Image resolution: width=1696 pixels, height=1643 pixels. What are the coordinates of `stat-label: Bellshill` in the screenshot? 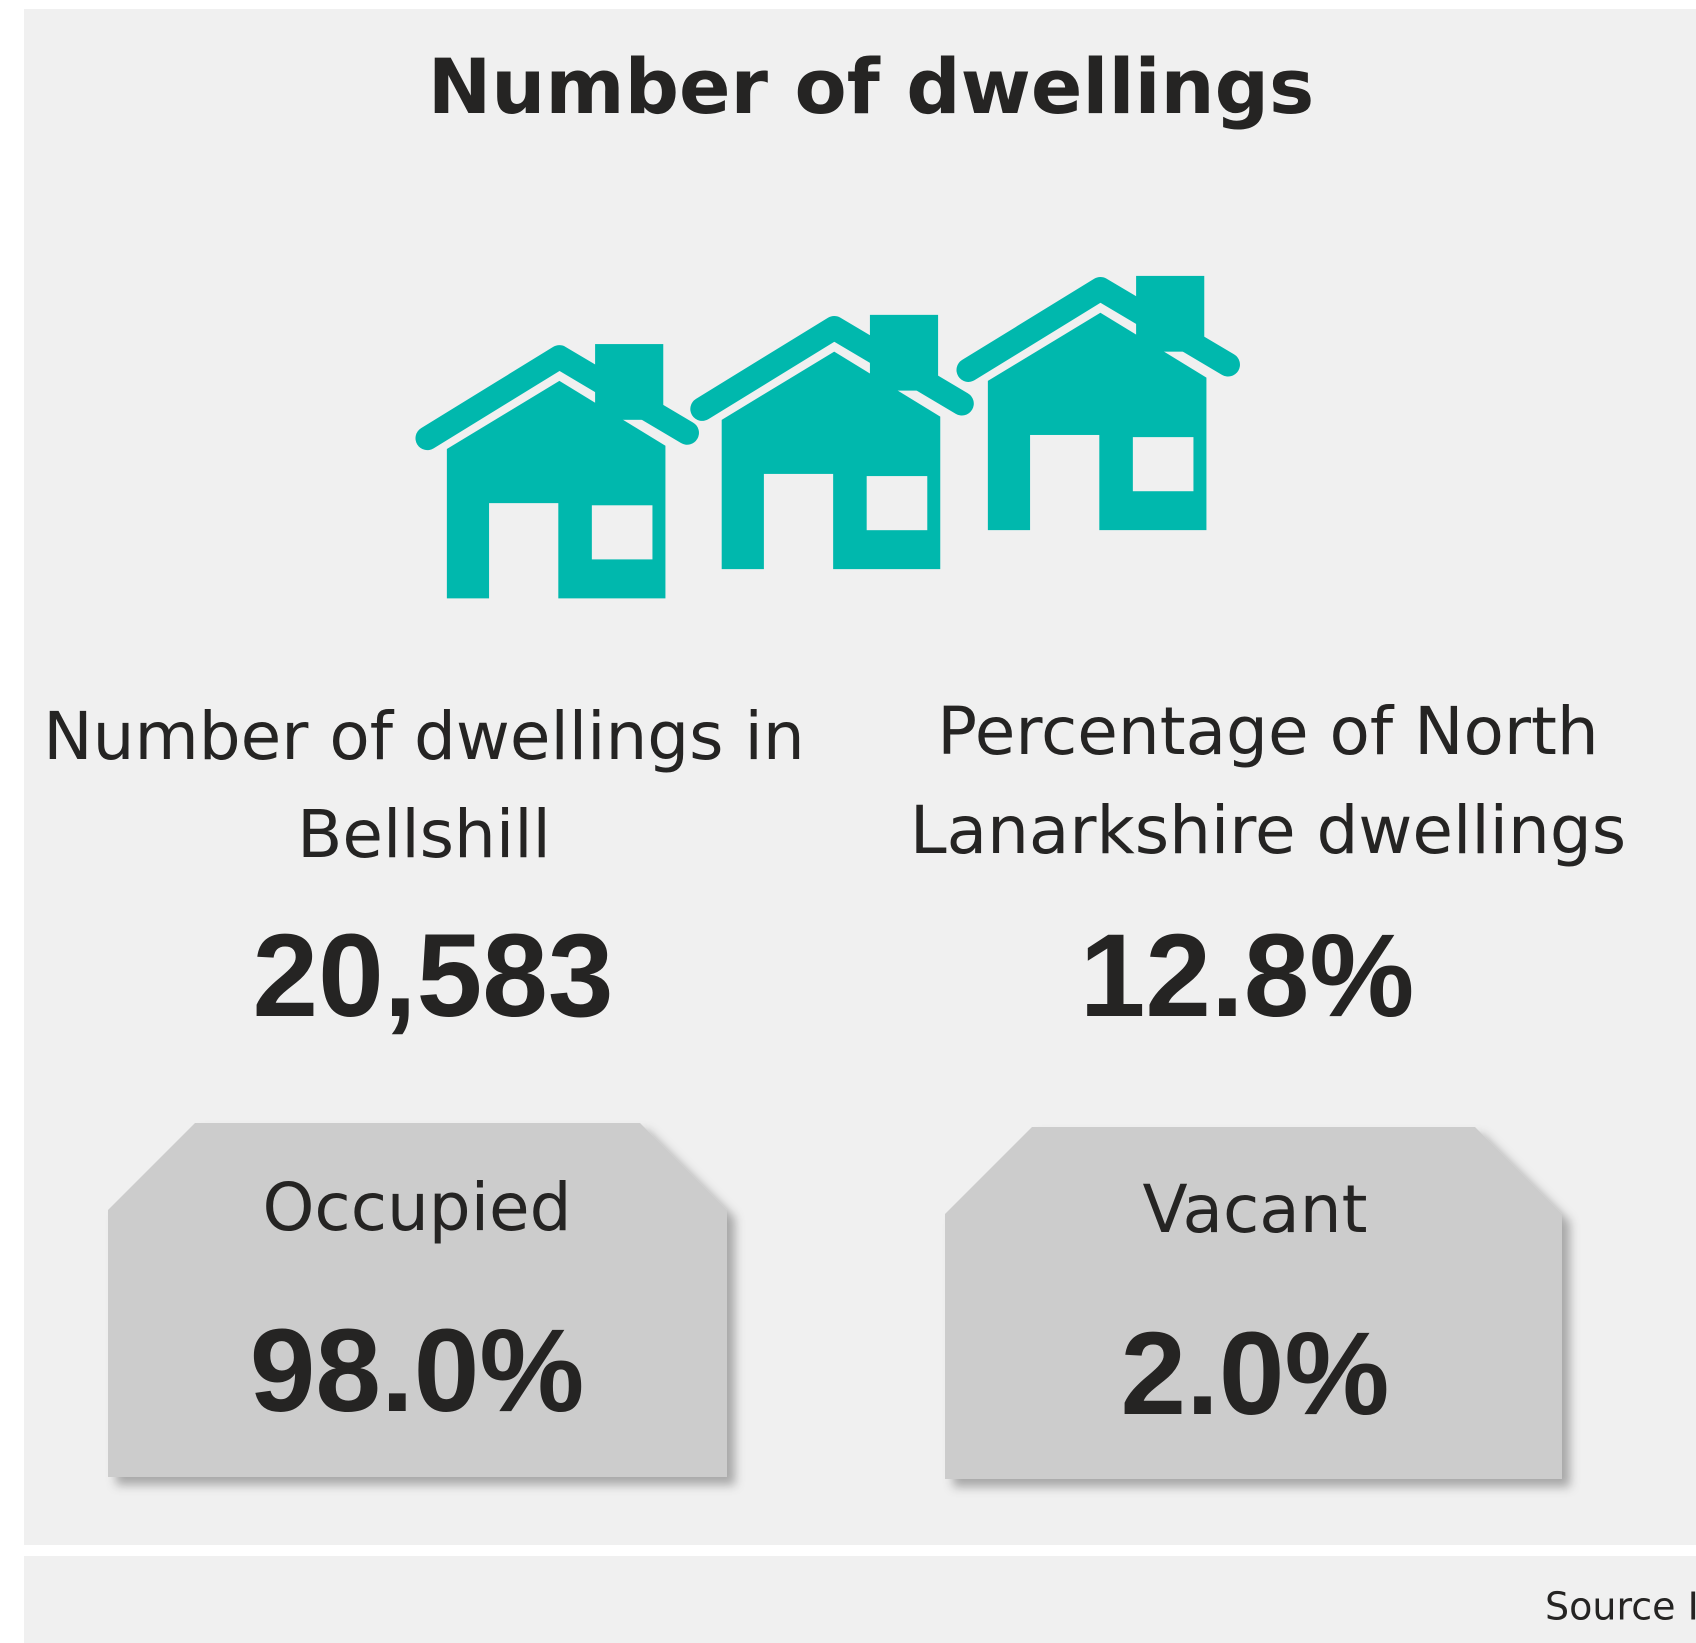 It's located at (424, 834).